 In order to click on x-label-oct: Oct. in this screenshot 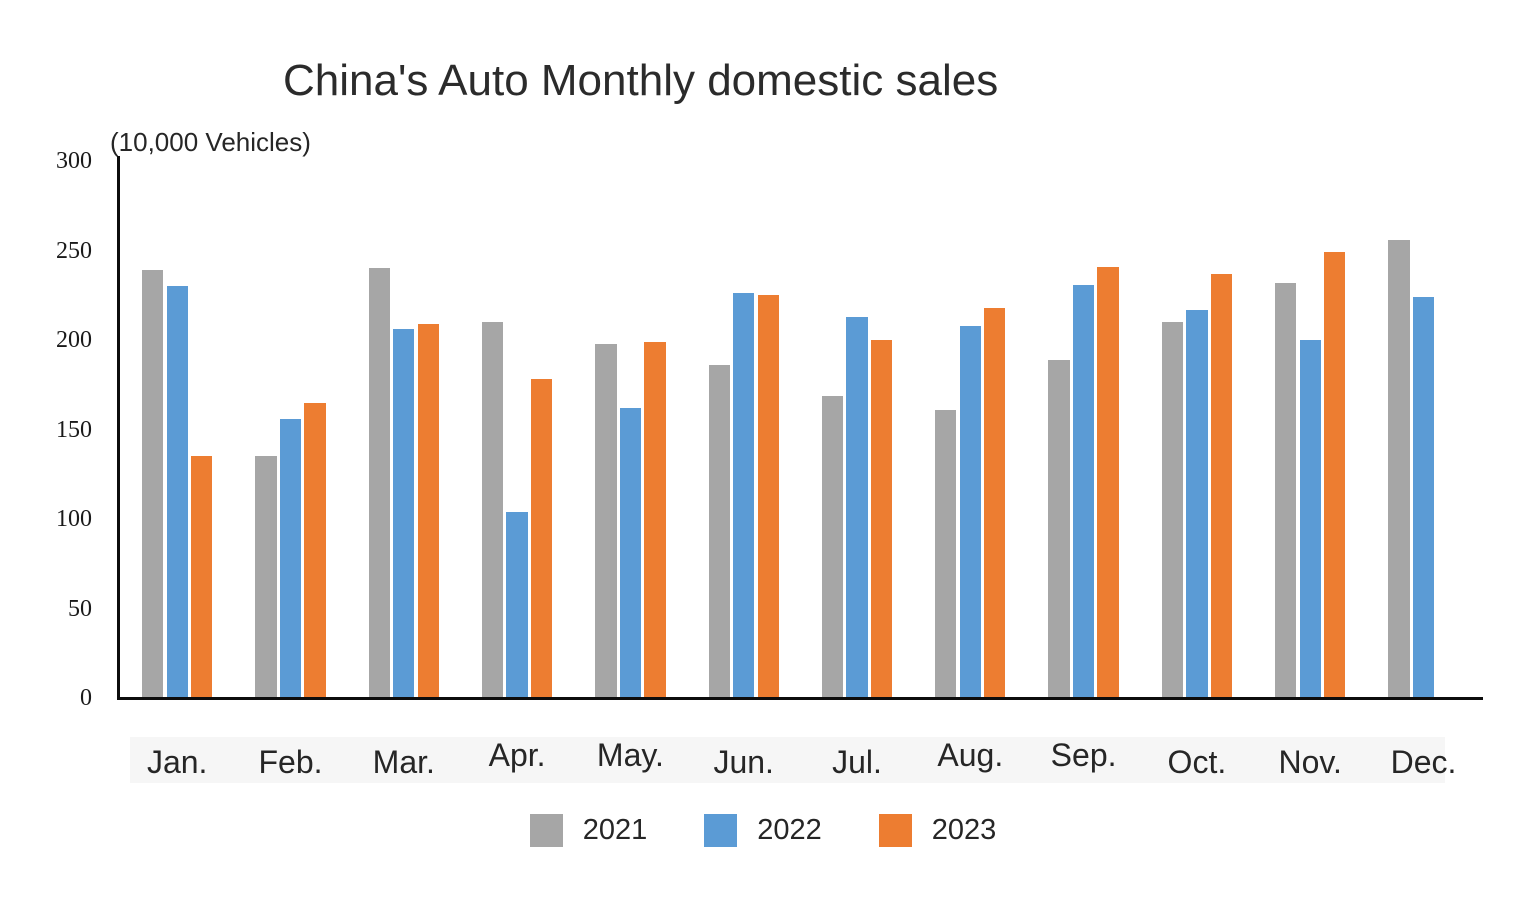, I will do `click(1197, 762)`.